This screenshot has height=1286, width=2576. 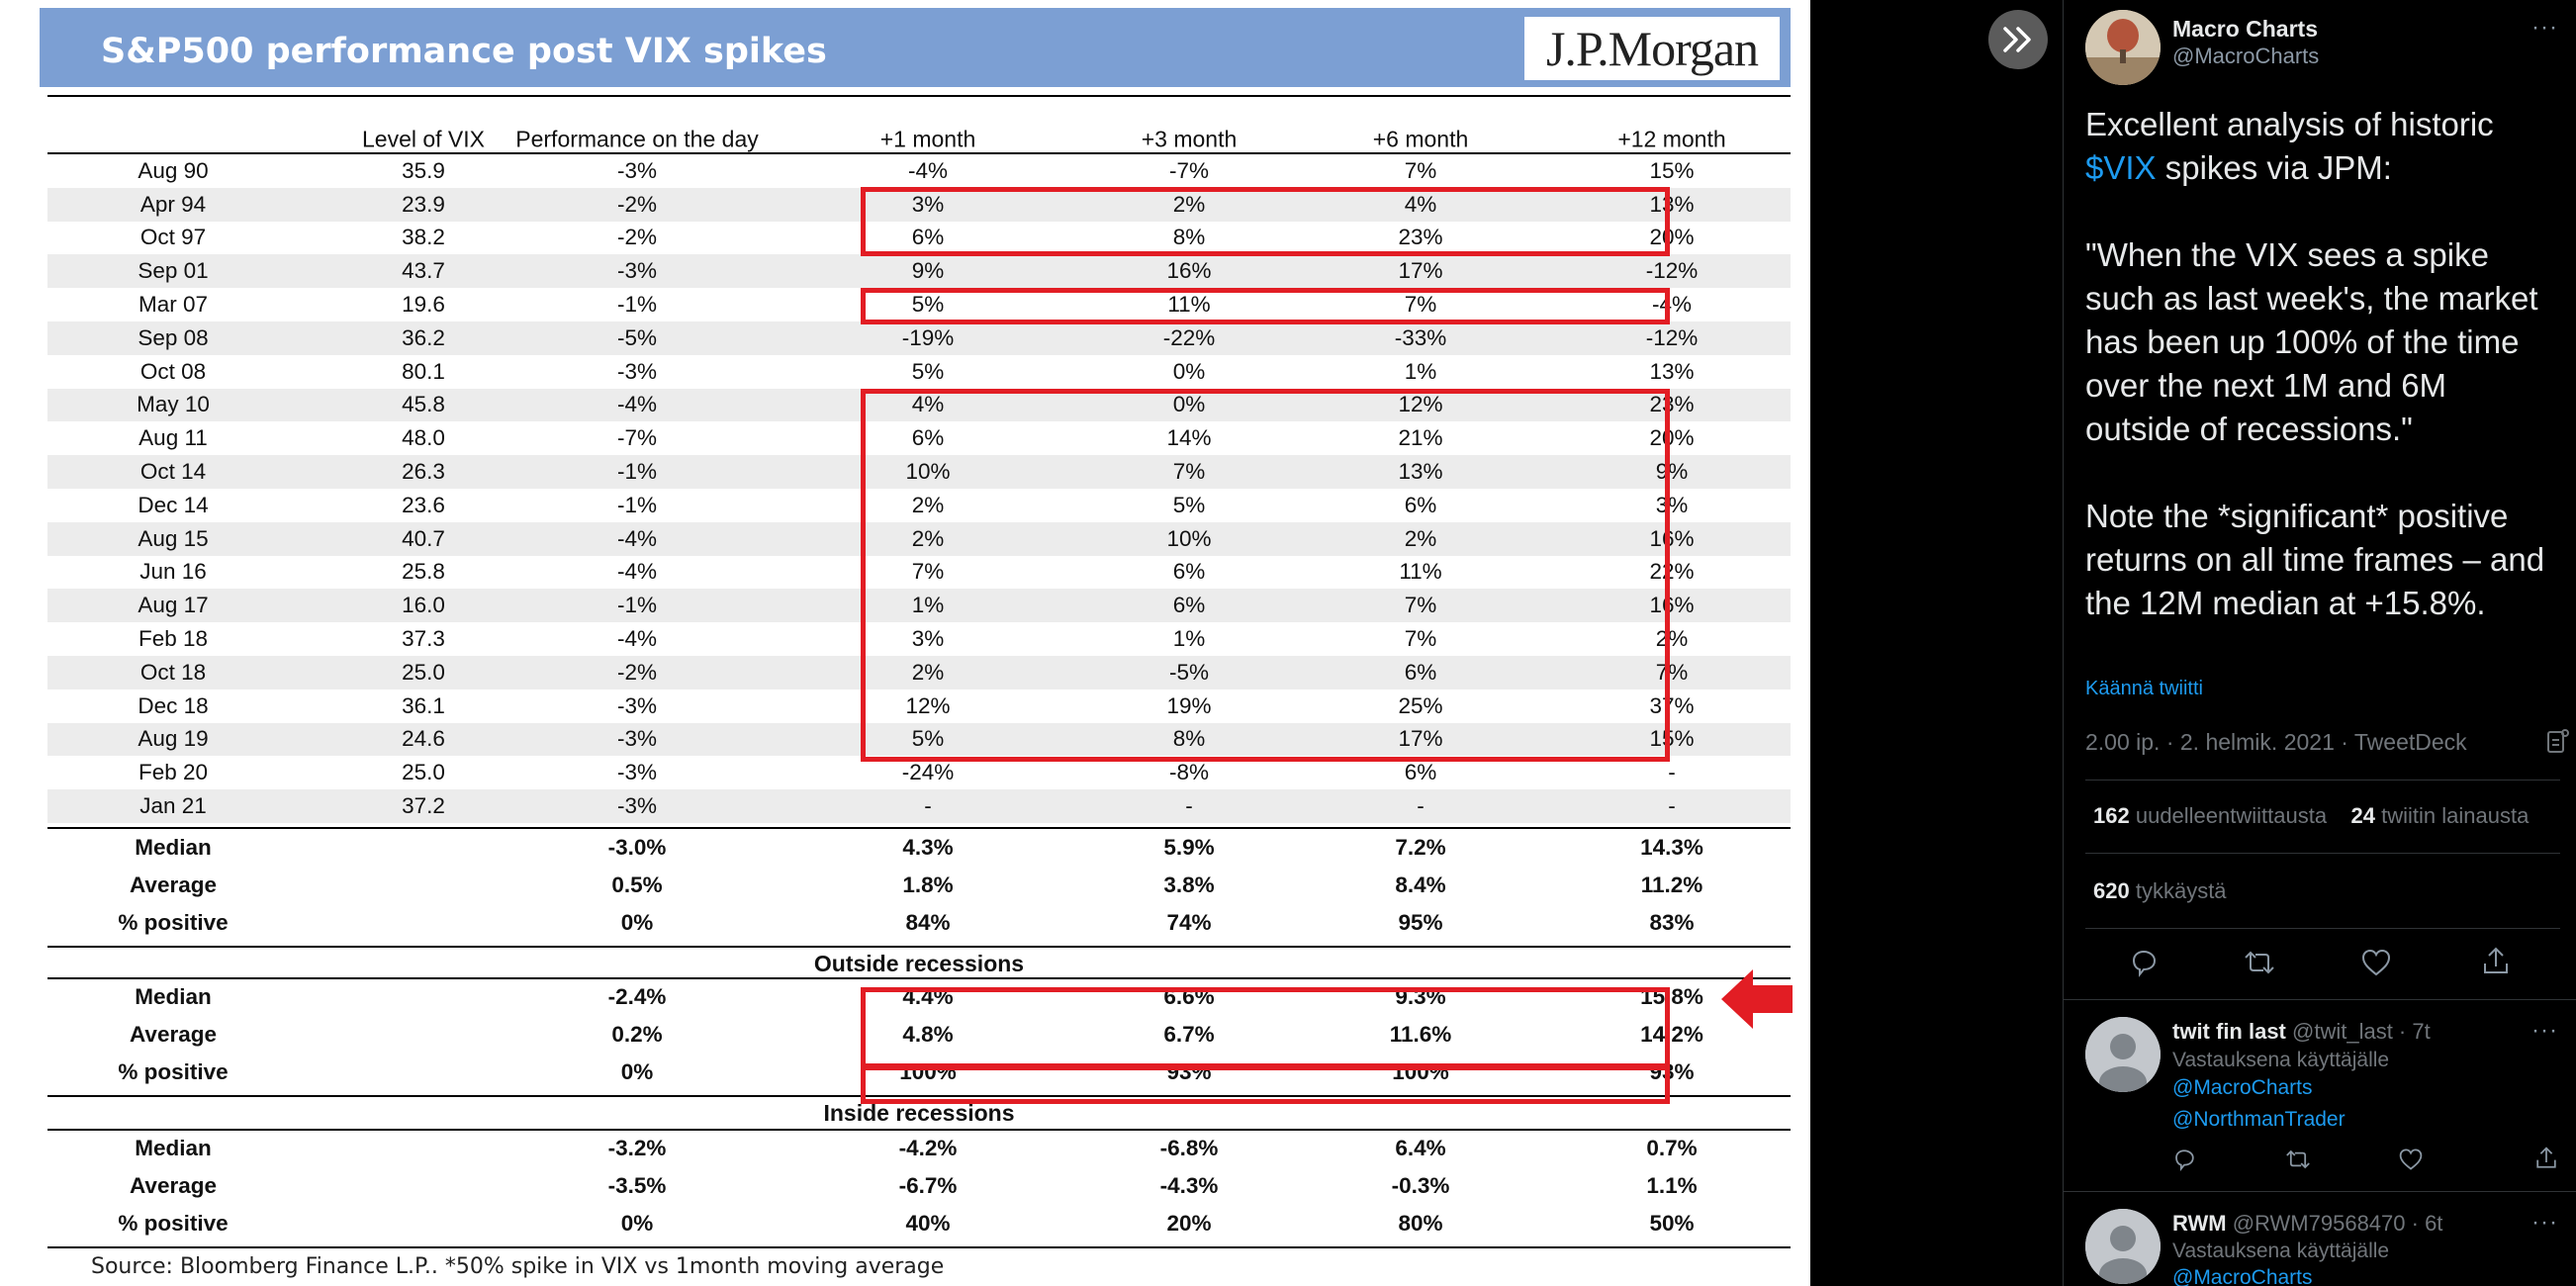 What do you see at coordinates (1421, 538) in the screenshot?
I see `table-cell: 2%` at bounding box center [1421, 538].